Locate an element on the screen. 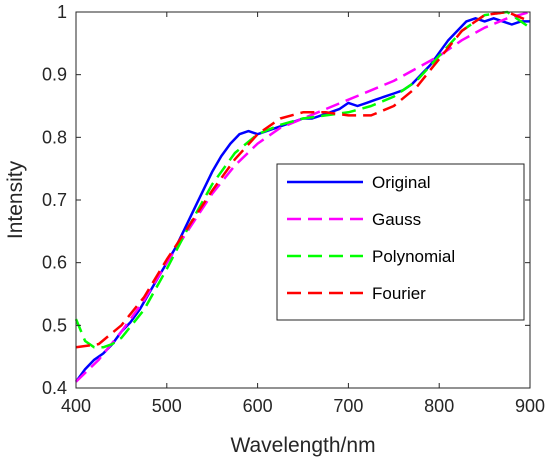  legend-label-fourier: Fourier is located at coordinates (399, 293).